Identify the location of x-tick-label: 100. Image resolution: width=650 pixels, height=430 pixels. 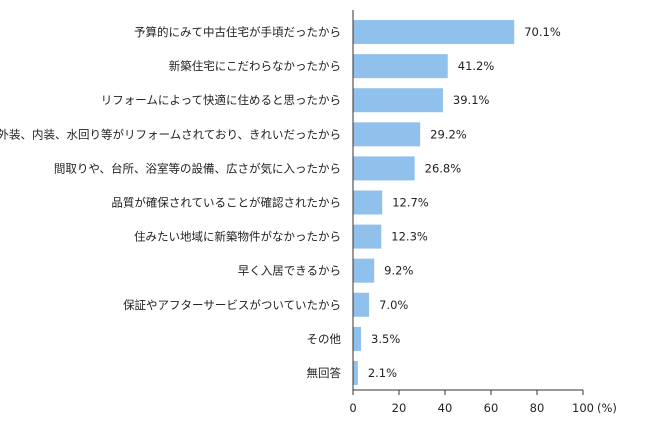
(583, 408).